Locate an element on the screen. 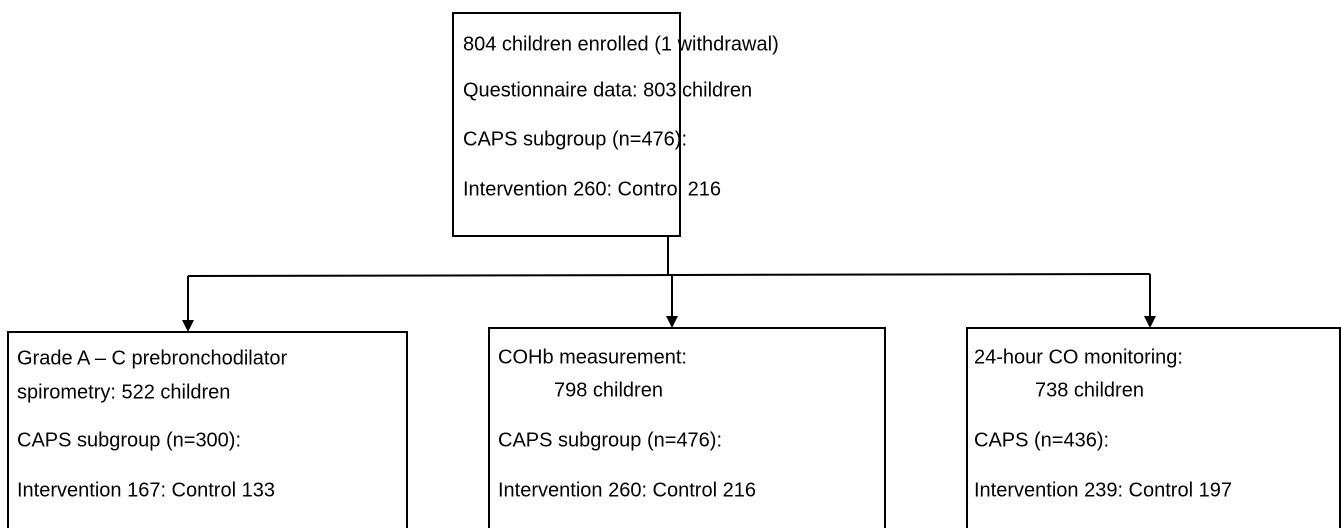 Image resolution: width=1341 pixels, height=528 pixels. node-text: COHb measurement: is located at coordinates (592, 357).